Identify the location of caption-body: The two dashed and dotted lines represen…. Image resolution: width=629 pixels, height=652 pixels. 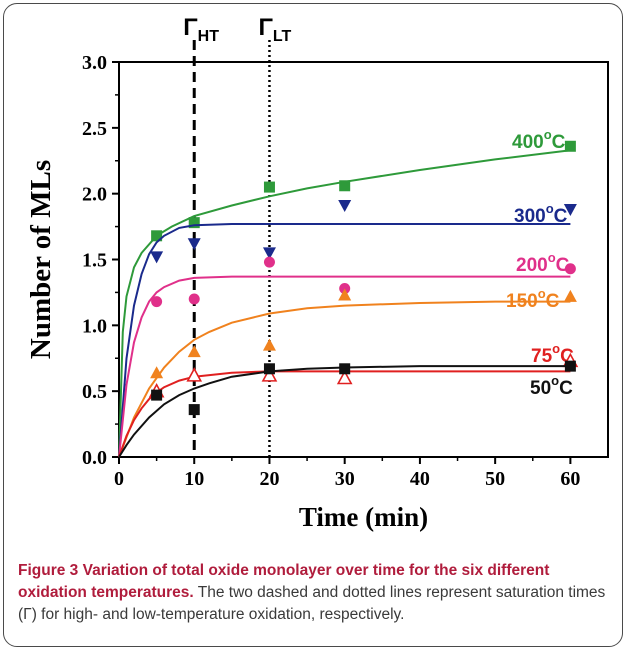
(312, 603).